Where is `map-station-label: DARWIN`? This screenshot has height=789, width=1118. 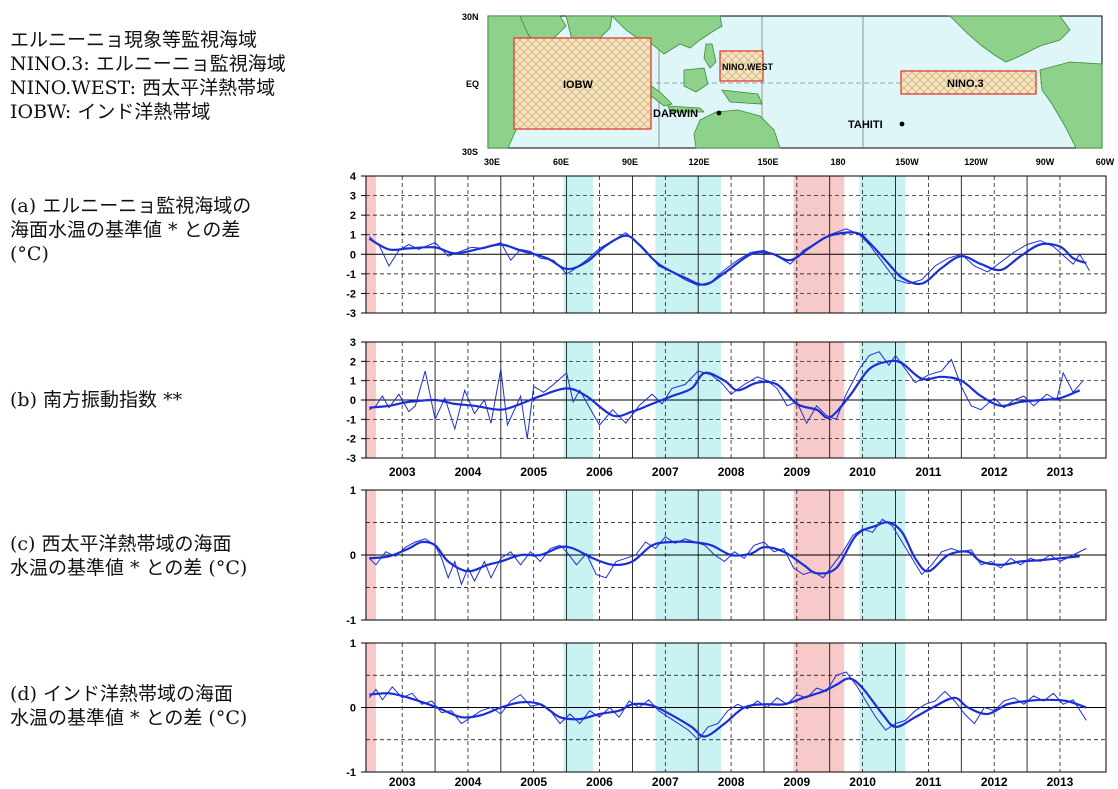
map-station-label: DARWIN is located at coordinates (675, 114).